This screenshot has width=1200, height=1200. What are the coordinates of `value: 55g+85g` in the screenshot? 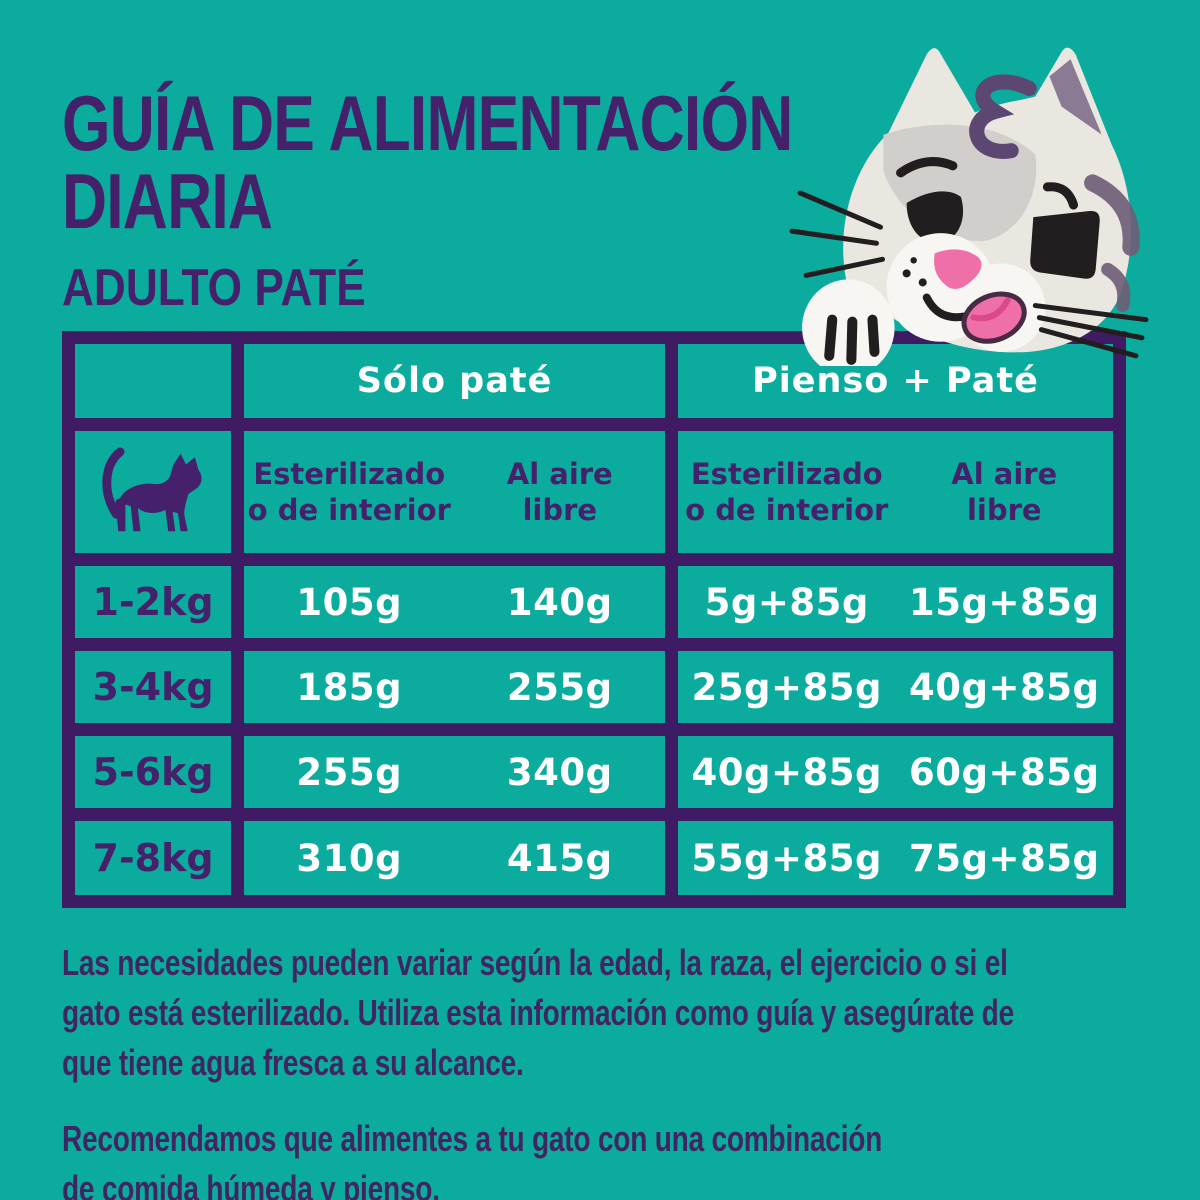 It's located at (786, 858).